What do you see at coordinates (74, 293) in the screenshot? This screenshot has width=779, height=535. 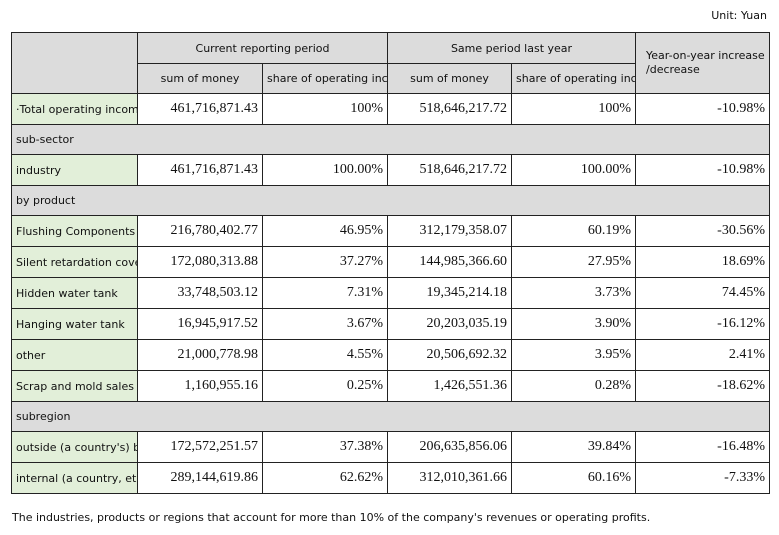 I see `row-label: Hidden water tank` at bounding box center [74, 293].